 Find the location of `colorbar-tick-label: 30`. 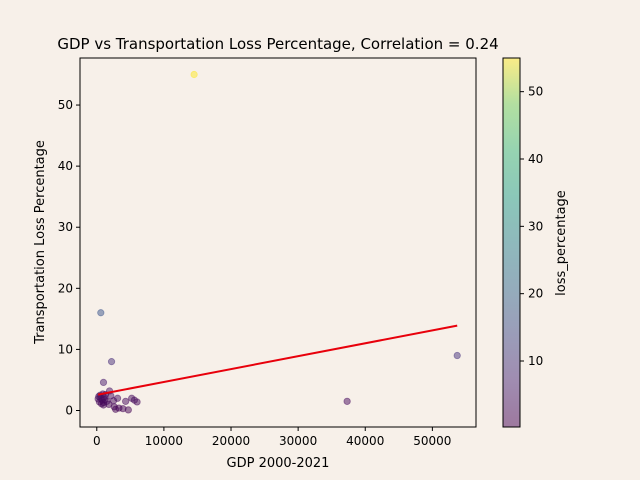

colorbar-tick-label: 30 is located at coordinates (535, 226).